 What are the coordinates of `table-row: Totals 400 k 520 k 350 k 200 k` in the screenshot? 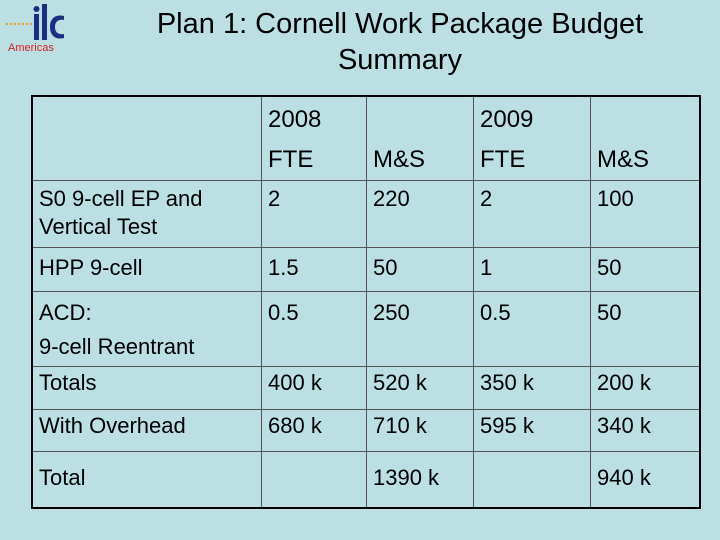 It's located at (366, 388).